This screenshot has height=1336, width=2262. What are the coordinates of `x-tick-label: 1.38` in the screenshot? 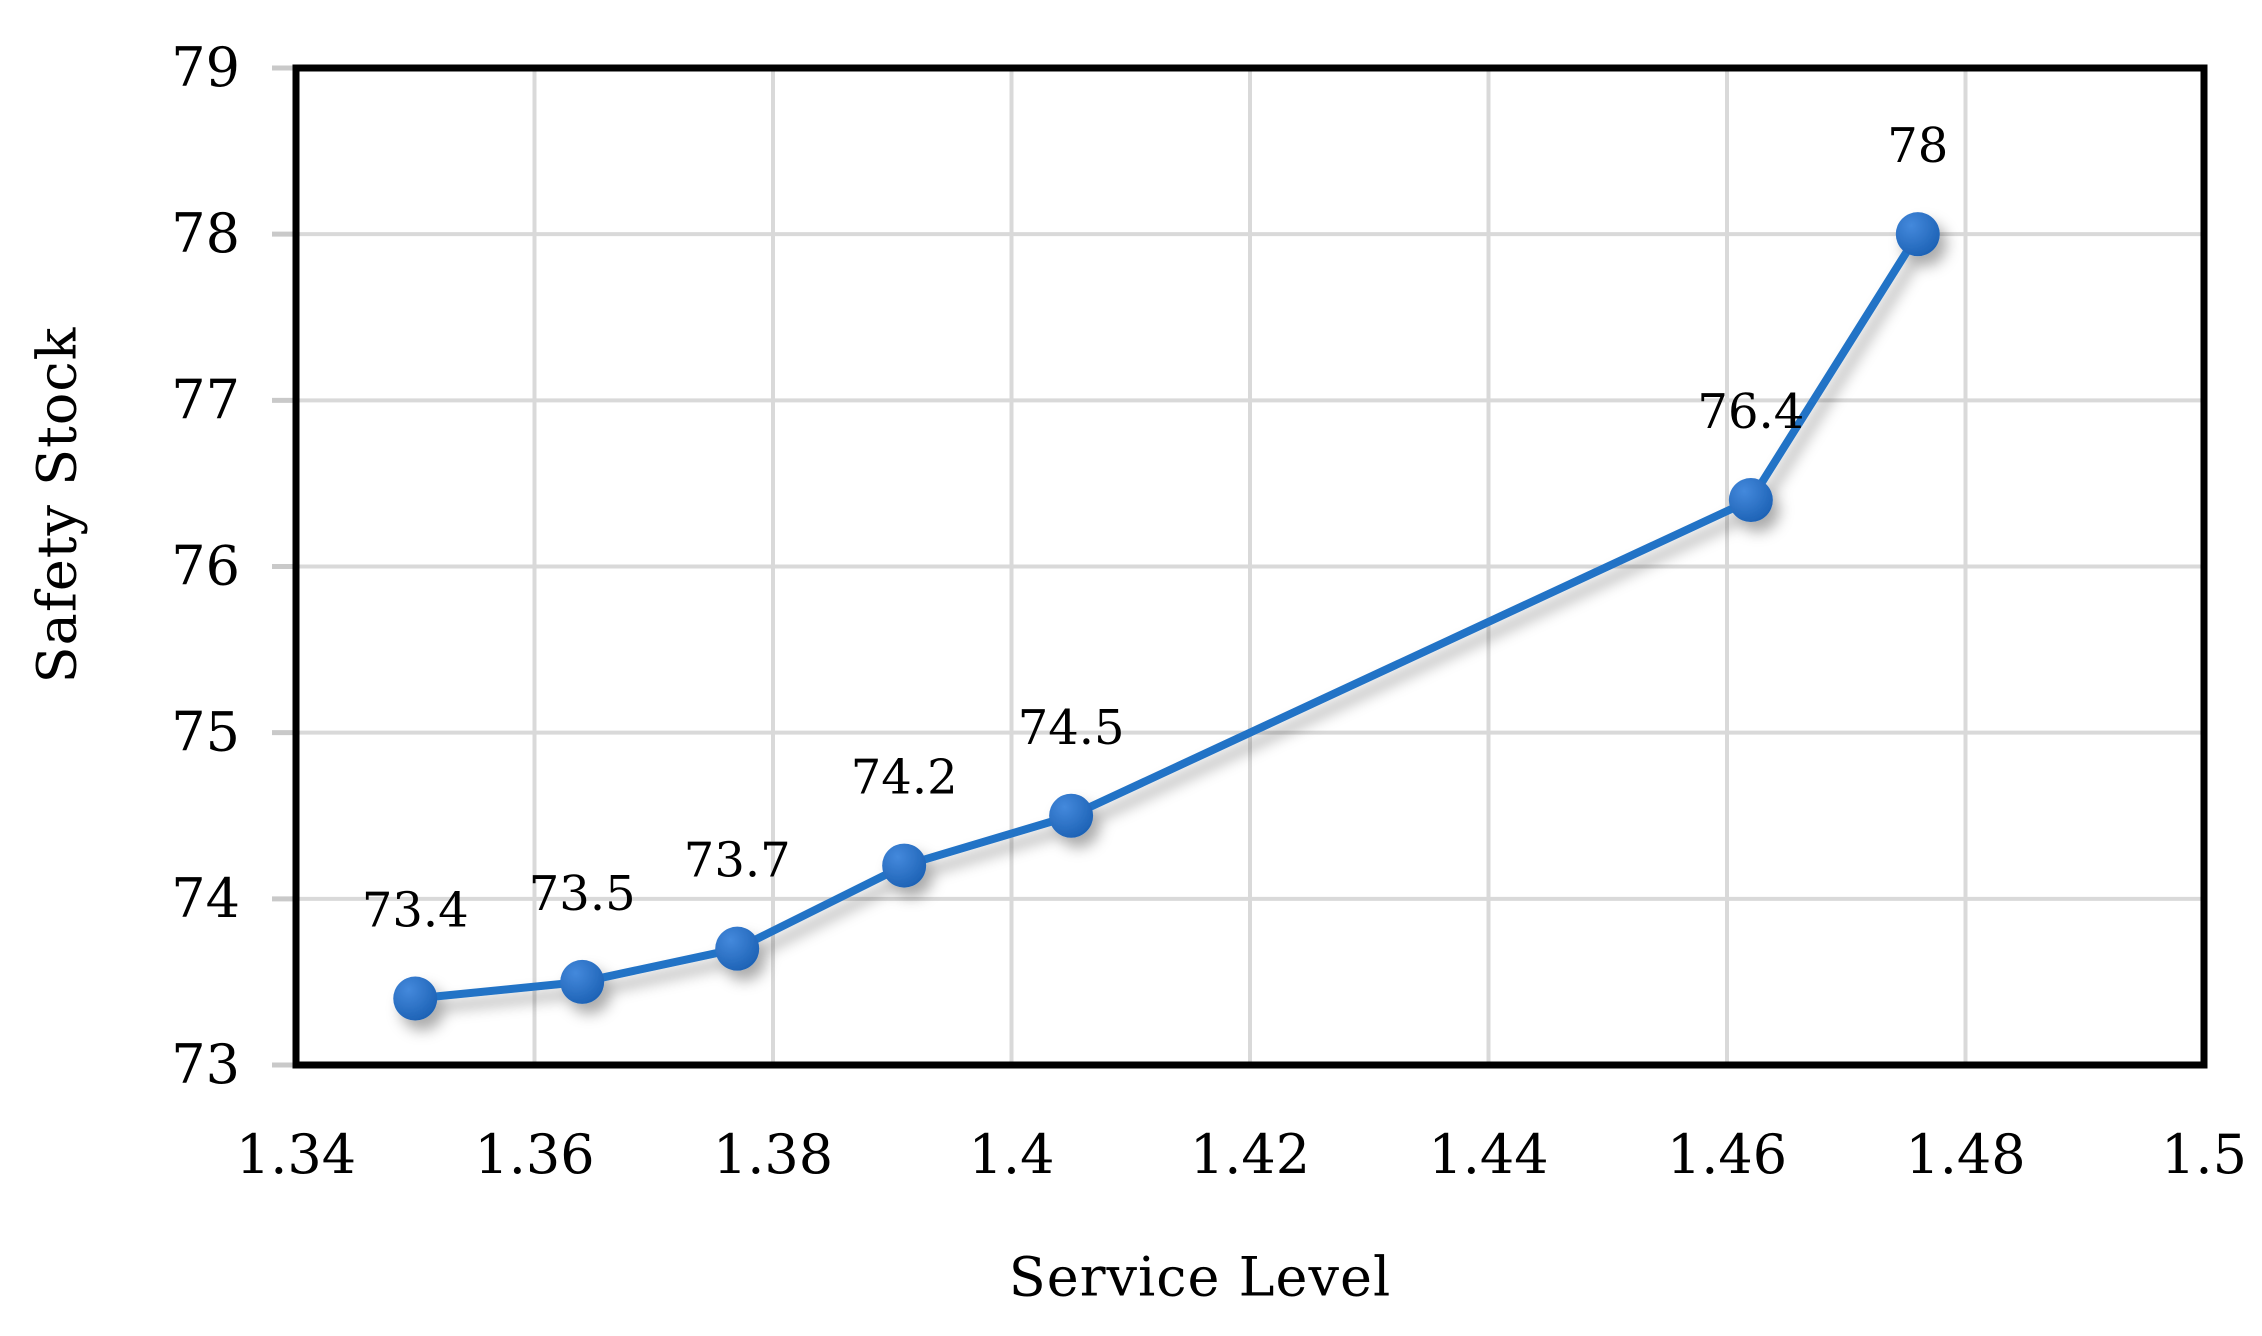 It's located at (773, 1154).